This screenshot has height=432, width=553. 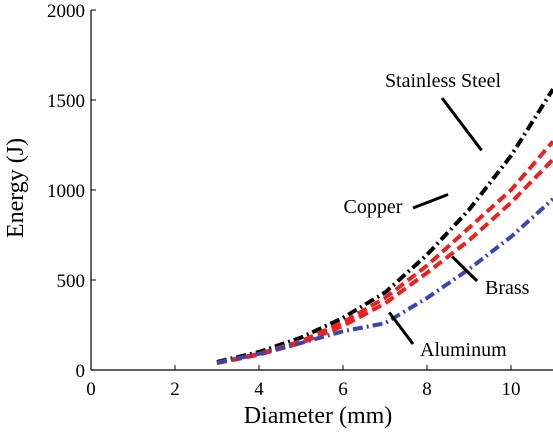 I want to click on x-tick-label: 0, so click(x=91, y=389).